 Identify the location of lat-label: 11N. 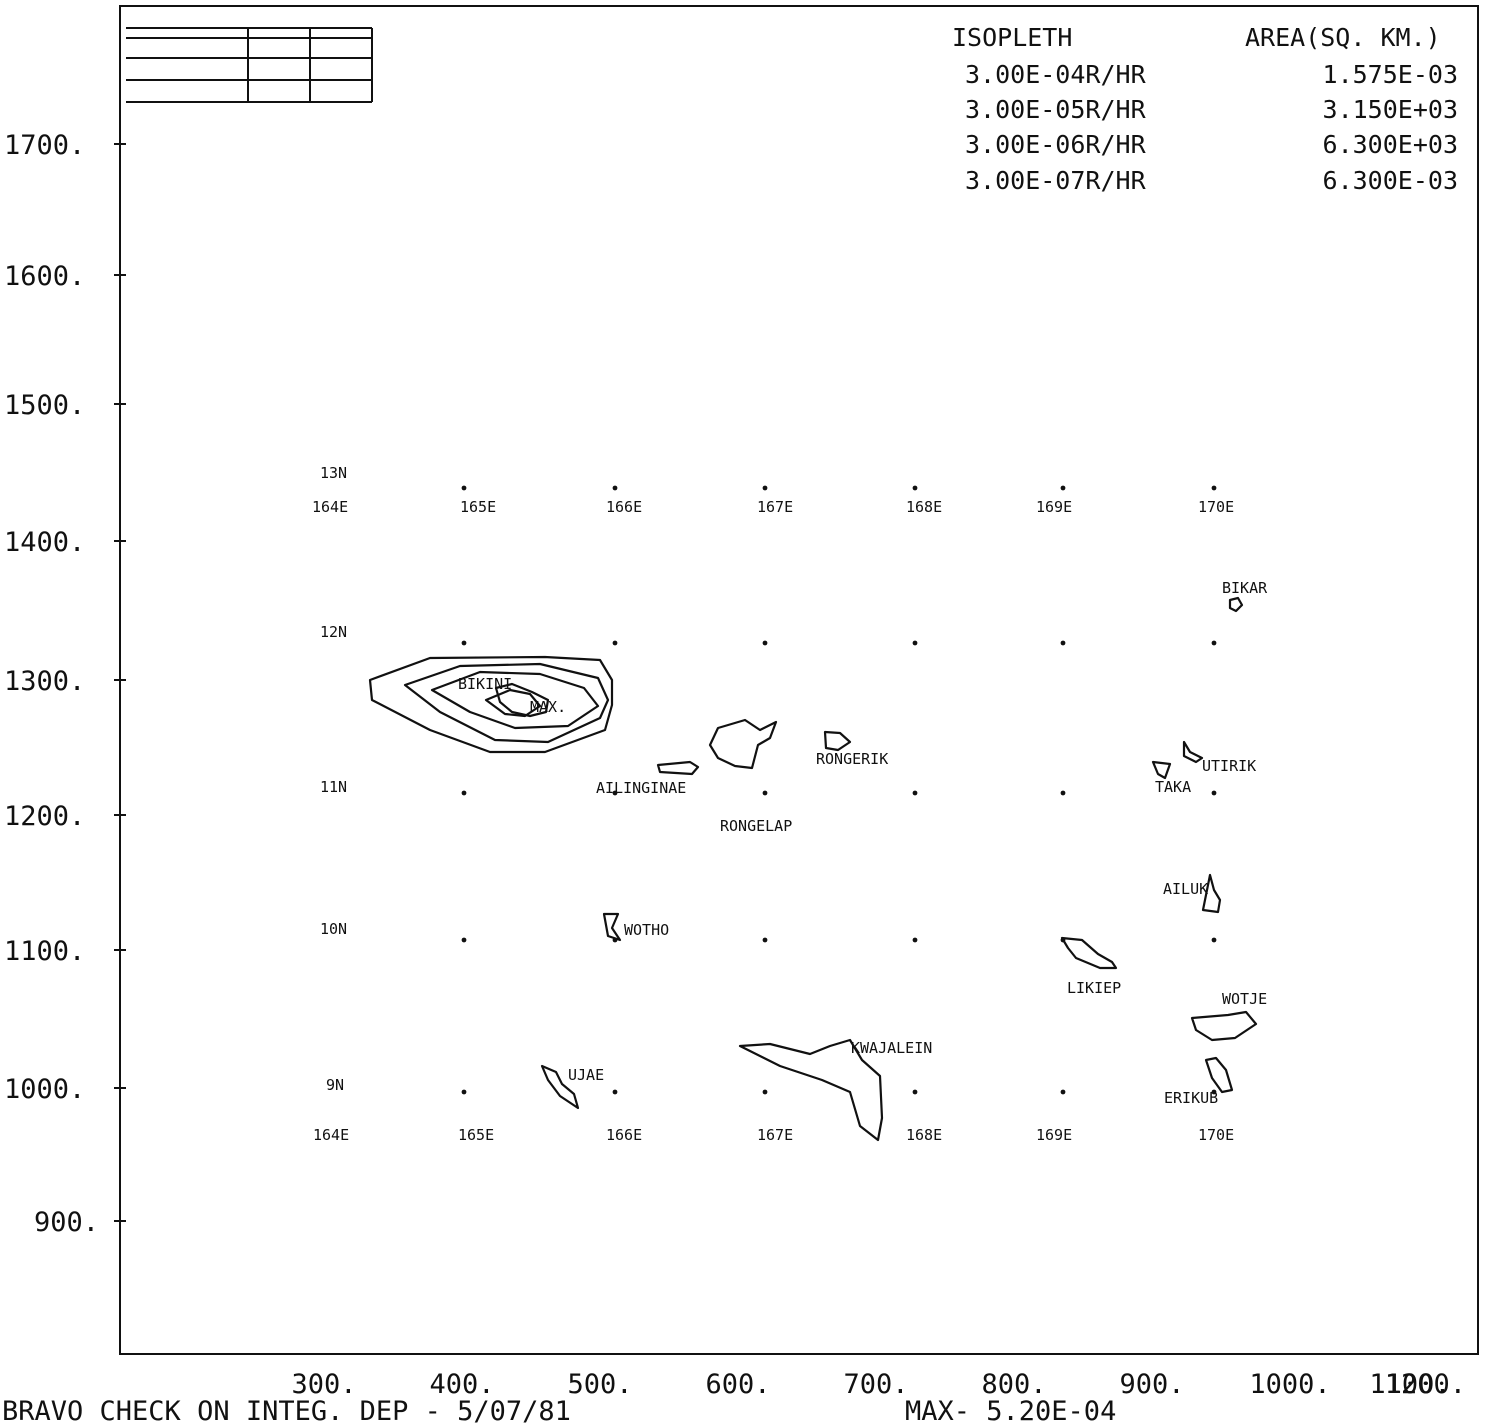
(333, 787).